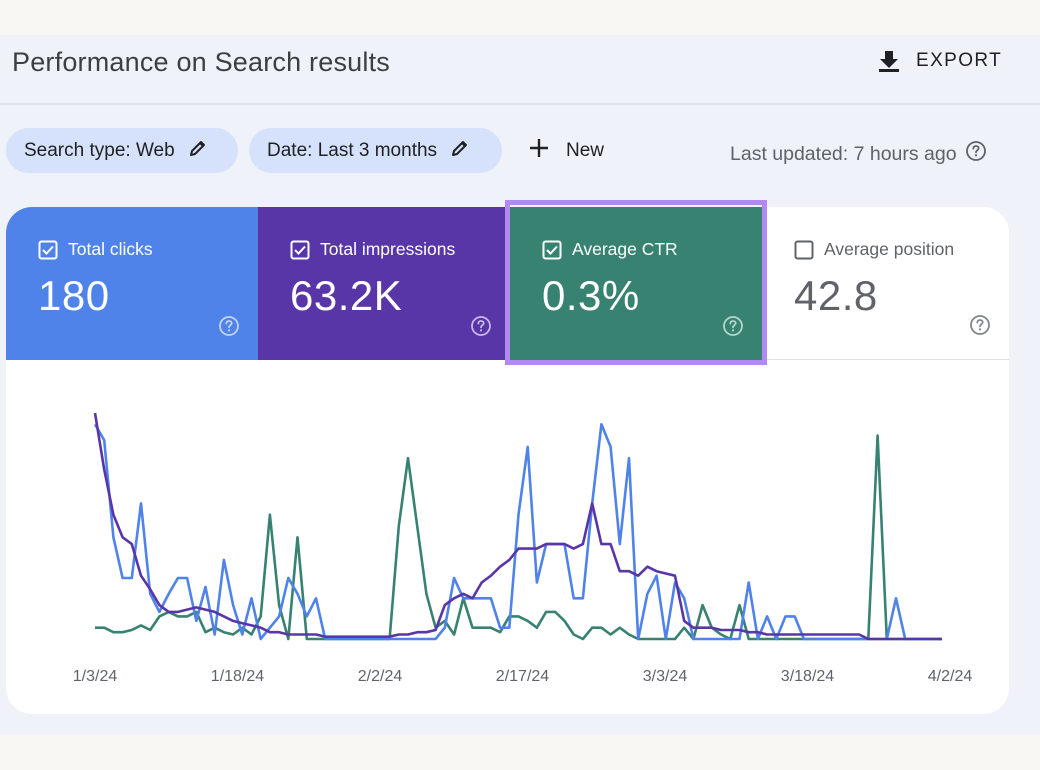 The height and width of the screenshot is (770, 1040). What do you see at coordinates (201, 62) in the screenshot?
I see `page-title: Performance on Search results` at bounding box center [201, 62].